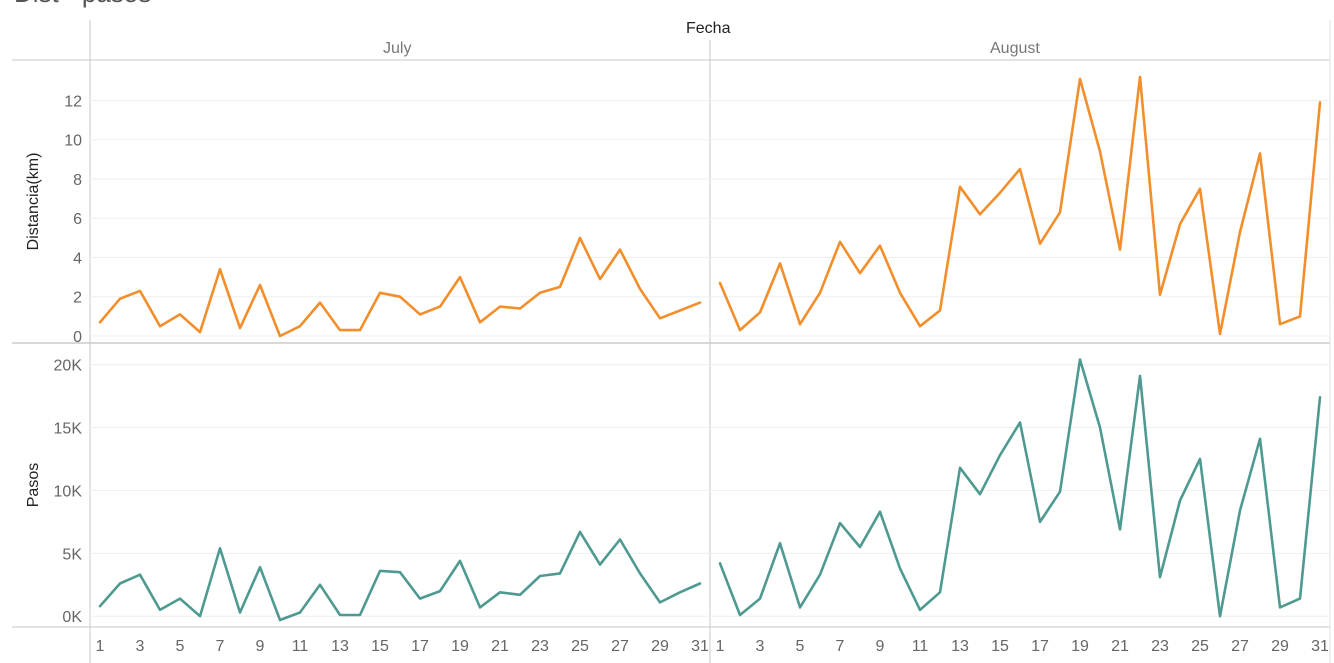 This screenshot has width=1334, height=663. What do you see at coordinates (68, 491) in the screenshot?
I see `y-tick-label-pasos: 10K` at bounding box center [68, 491].